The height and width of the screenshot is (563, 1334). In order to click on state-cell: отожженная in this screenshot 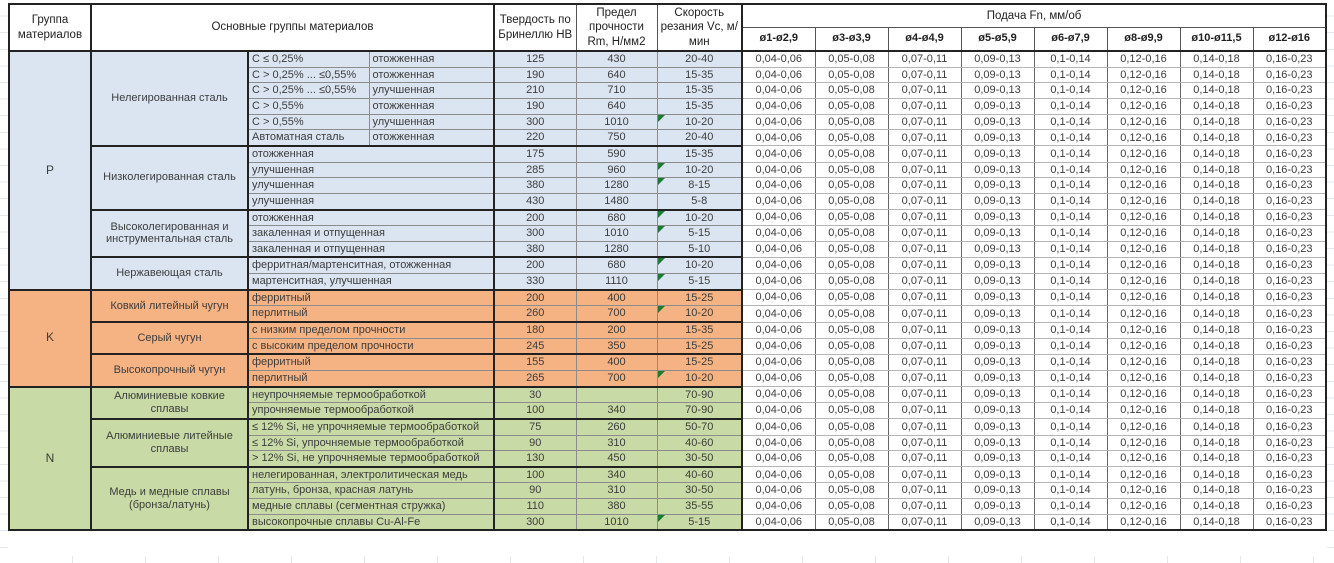, I will do `click(431, 138)`.